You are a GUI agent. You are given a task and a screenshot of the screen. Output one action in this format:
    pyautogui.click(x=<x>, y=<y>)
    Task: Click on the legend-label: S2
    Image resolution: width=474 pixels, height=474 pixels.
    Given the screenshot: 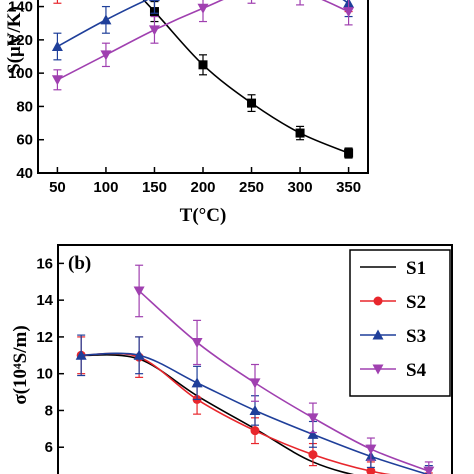 What is the action you would take?
    pyautogui.click(x=416, y=302)
    